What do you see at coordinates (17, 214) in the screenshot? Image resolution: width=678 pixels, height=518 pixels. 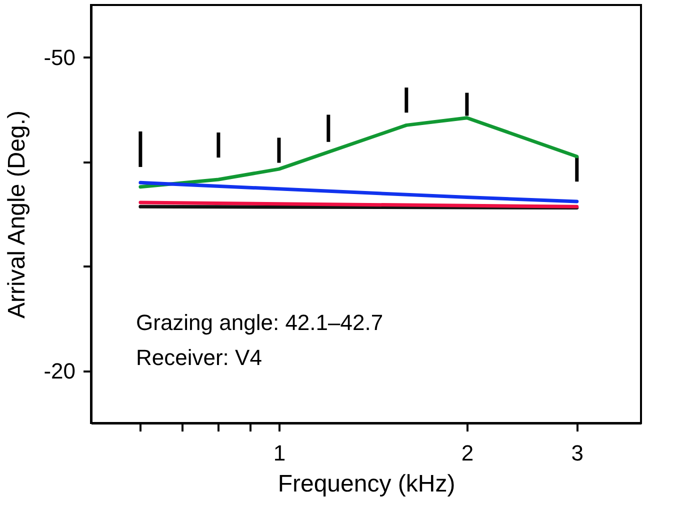 I see `y-axis-title: Arrival Angle (Deg.)` at bounding box center [17, 214].